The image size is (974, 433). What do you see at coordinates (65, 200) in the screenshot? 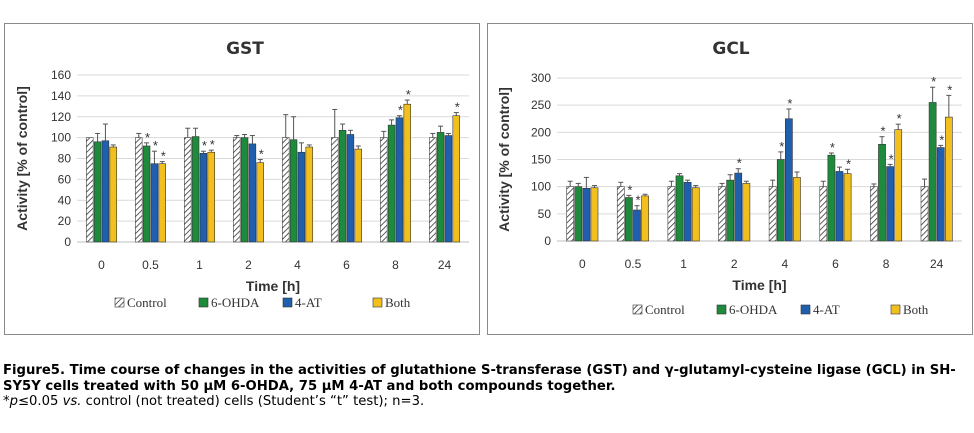
I see `y-tick-label: 40` at bounding box center [65, 200].